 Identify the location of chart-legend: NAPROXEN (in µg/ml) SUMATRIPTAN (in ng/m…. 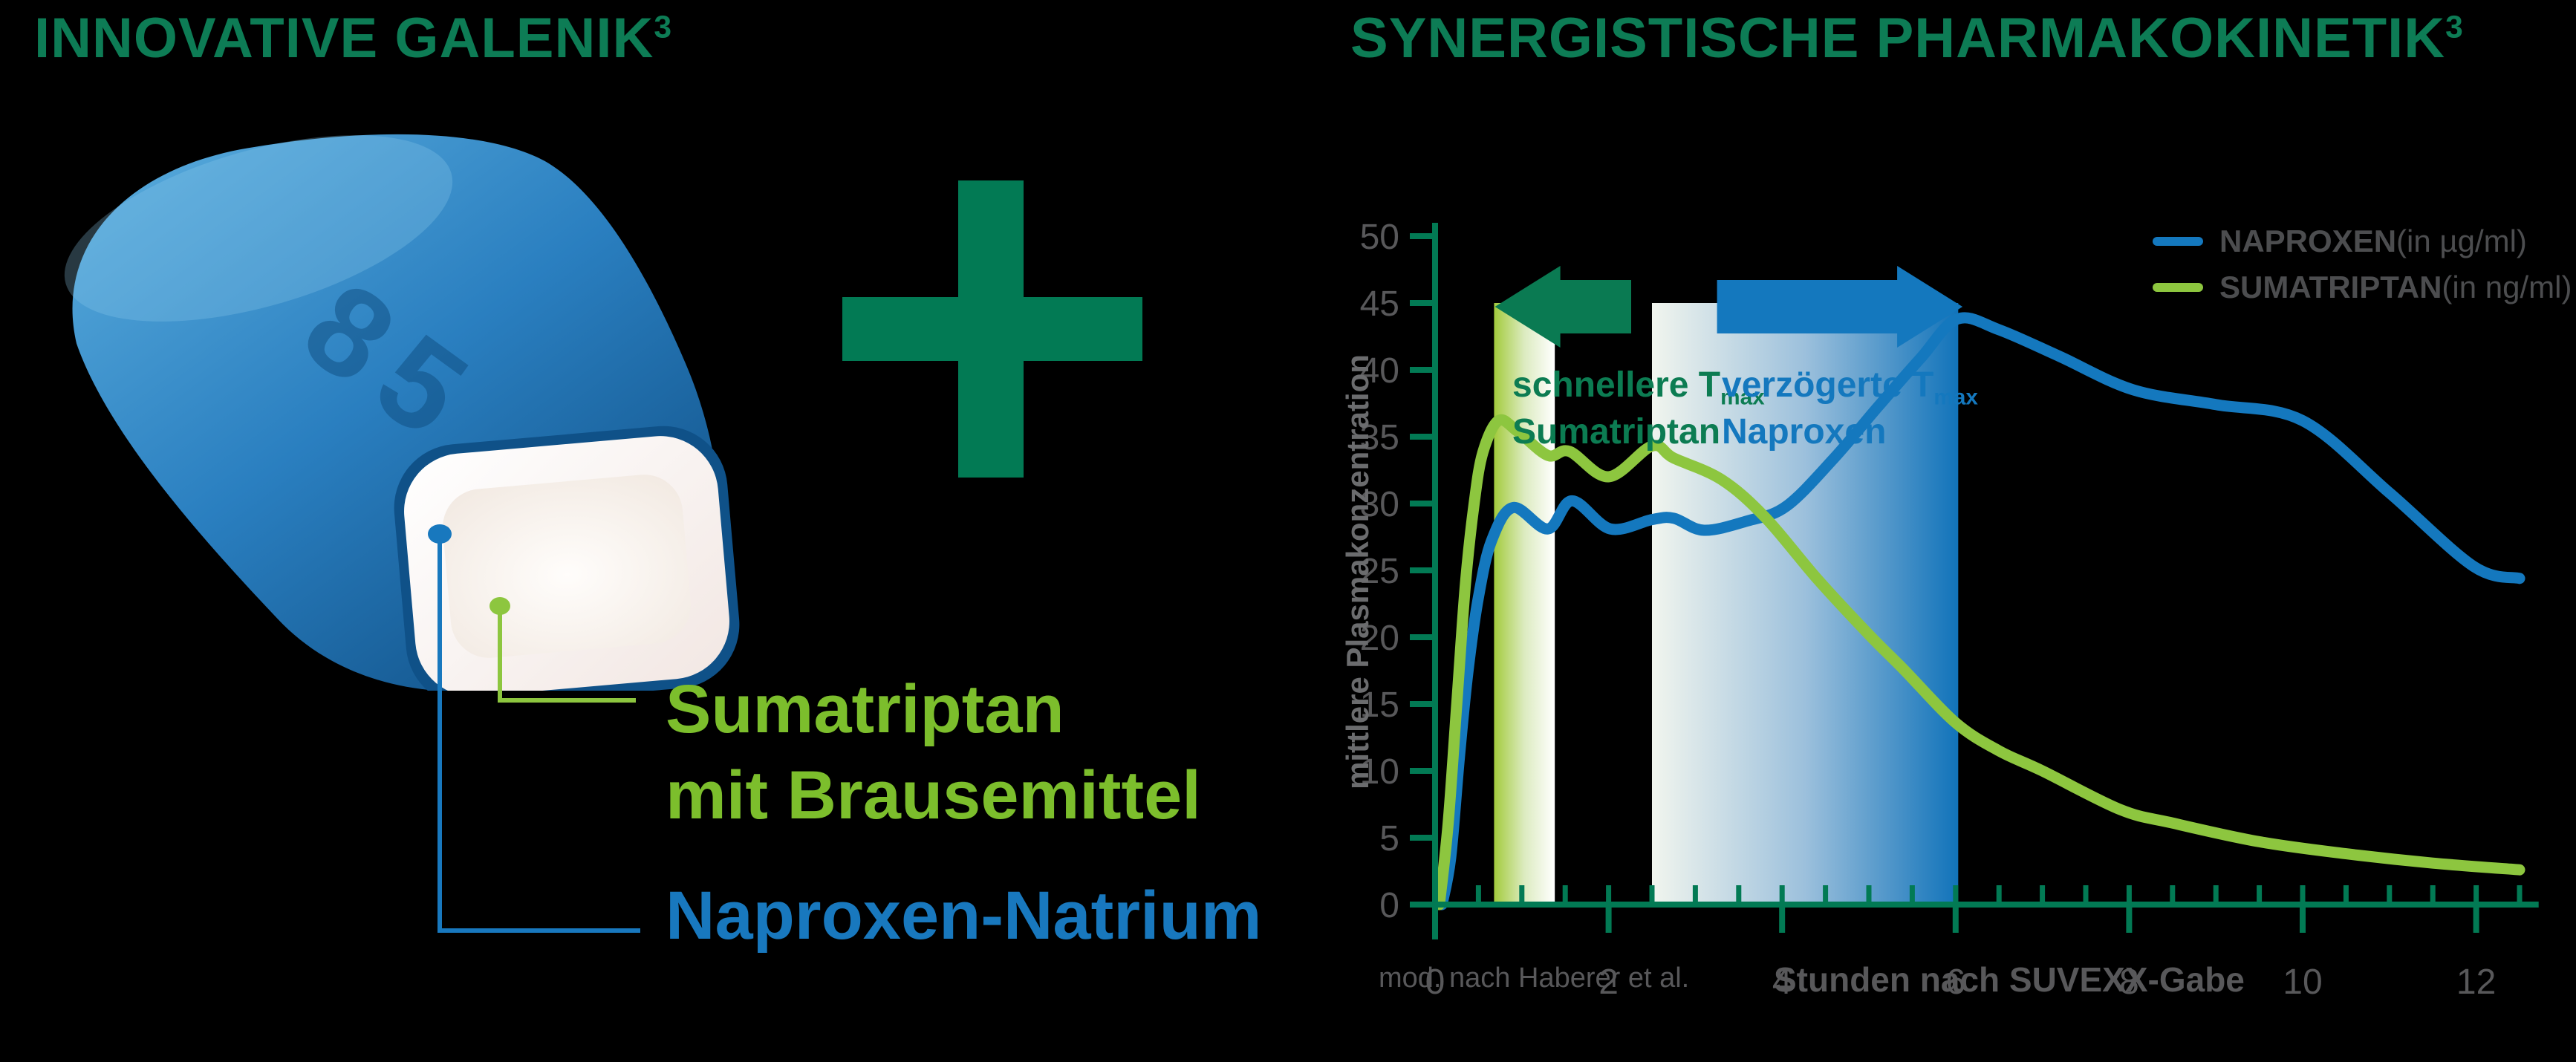
(2362, 264).